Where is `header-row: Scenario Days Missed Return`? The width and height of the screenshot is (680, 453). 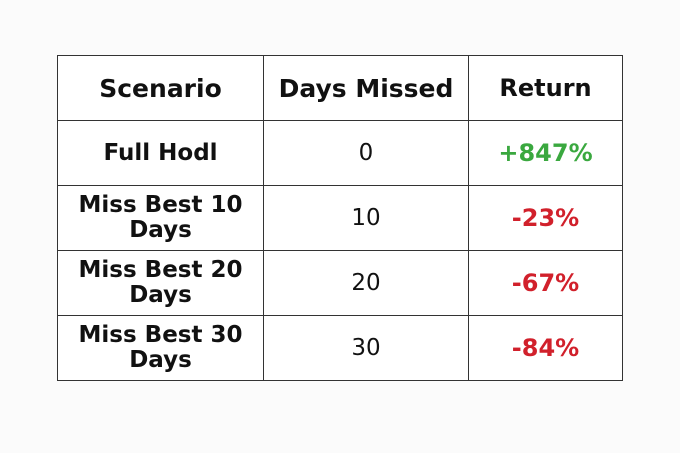
header-row: Scenario Days Missed Return is located at coordinates (340, 88).